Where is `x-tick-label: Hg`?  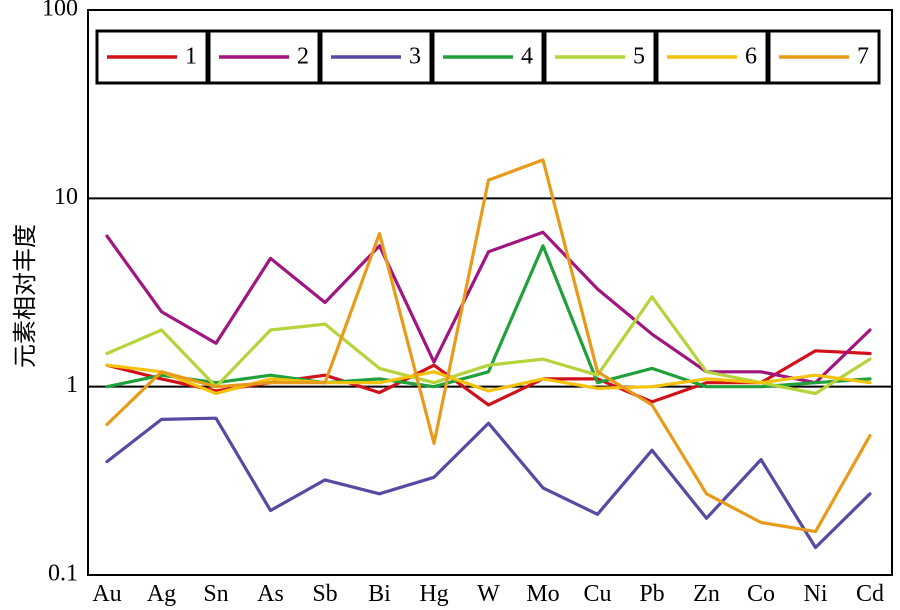 x-tick-label: Hg is located at coordinates (433, 594).